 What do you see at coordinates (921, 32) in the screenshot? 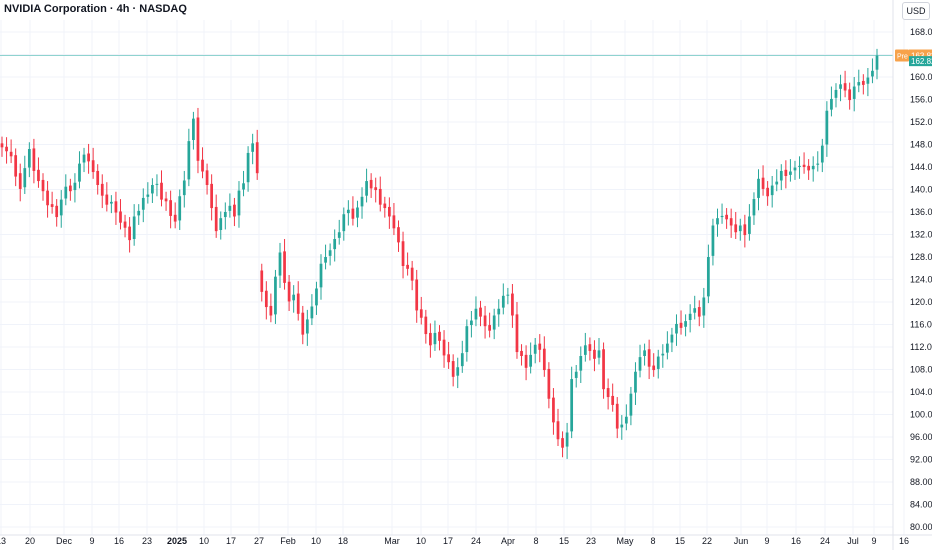
I see `y-tick-label: 168.00` at bounding box center [921, 32].